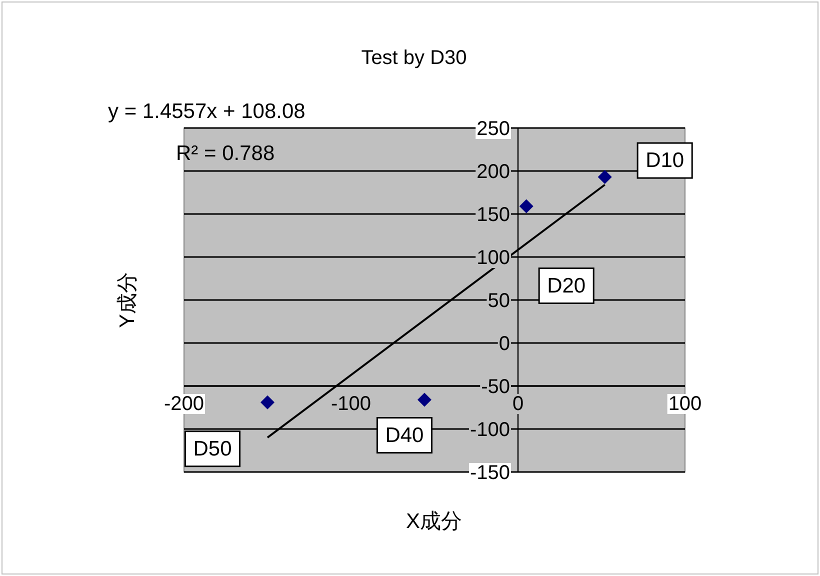 This screenshot has height=576, width=820. What do you see at coordinates (499, 301) in the screenshot?
I see `y-tick-label: 50` at bounding box center [499, 301].